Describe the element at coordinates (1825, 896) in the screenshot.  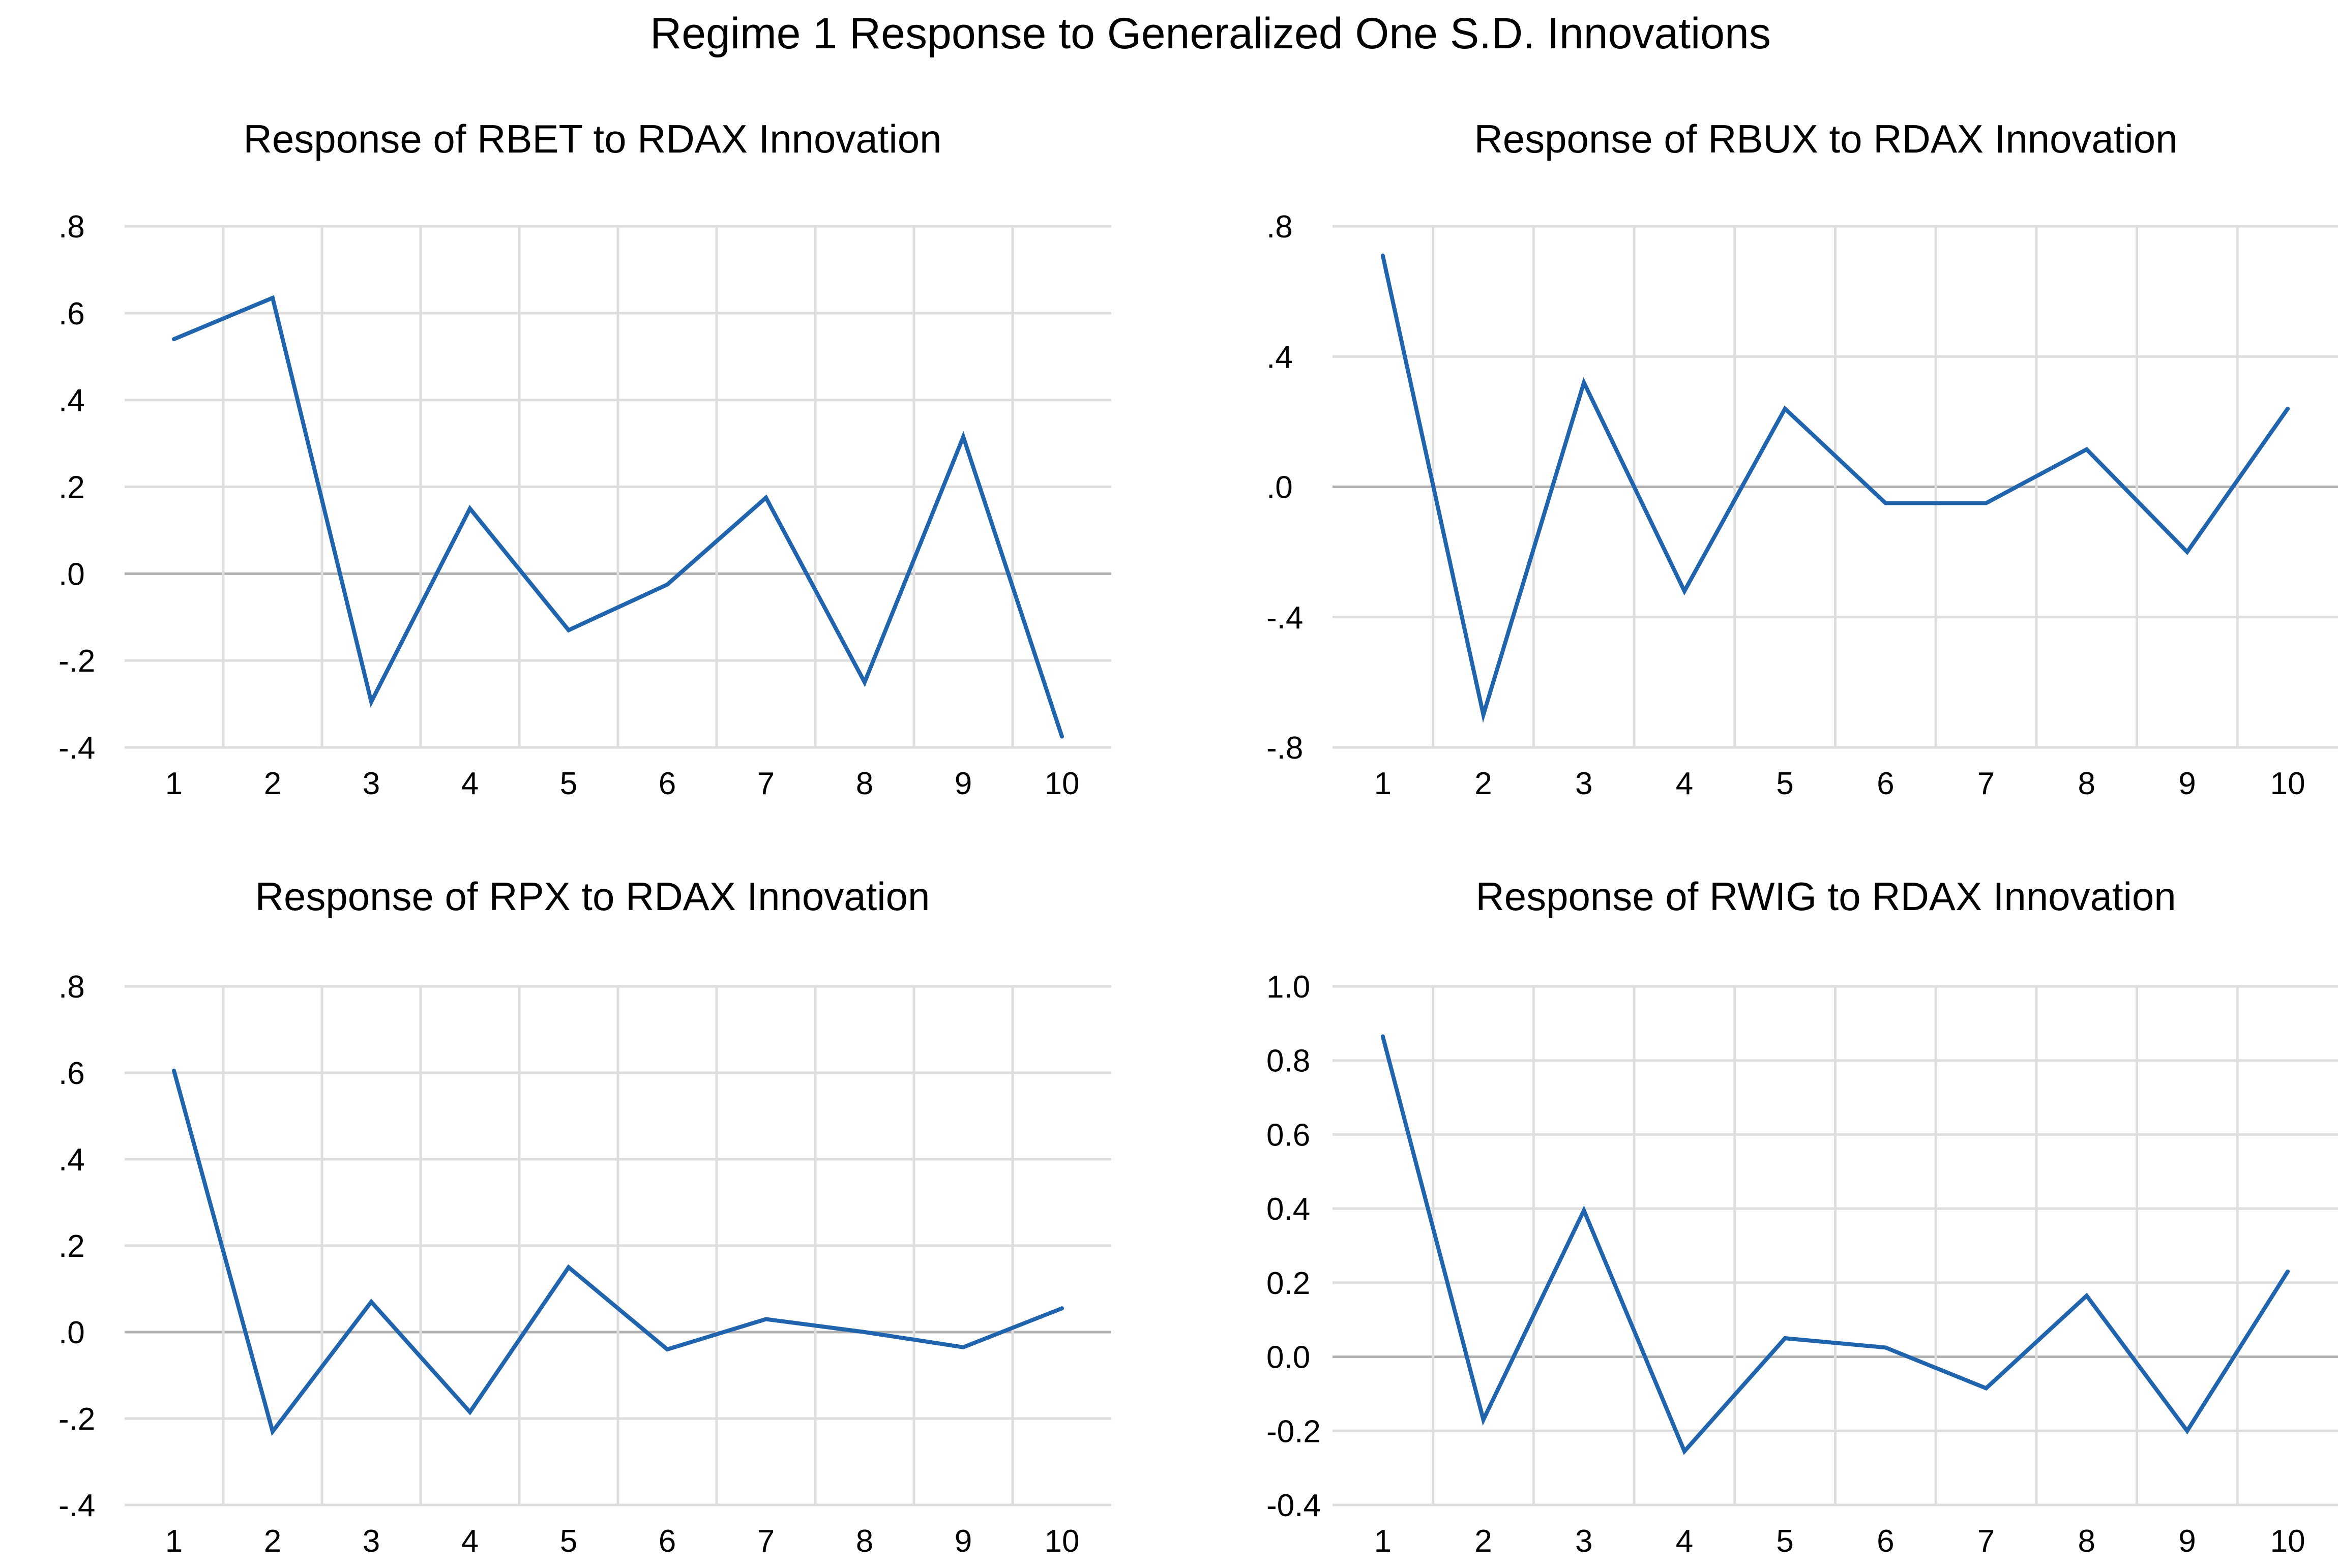
I see `panel-title: Response of RWIG to RDAX Innovation` at that location.